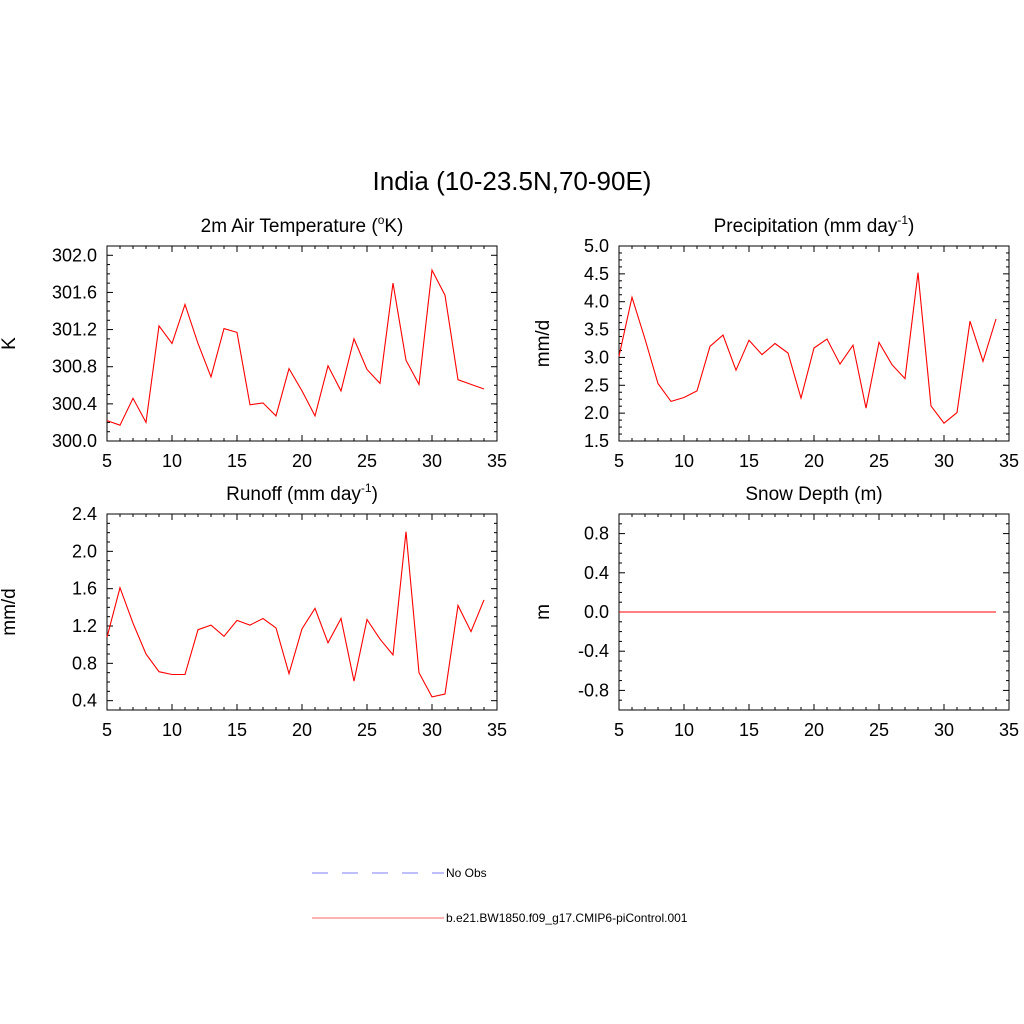 The height and width of the screenshot is (1024, 1024). Describe the element at coordinates (393, 226) in the screenshot. I see `air-temperature-title-end: K)` at that location.